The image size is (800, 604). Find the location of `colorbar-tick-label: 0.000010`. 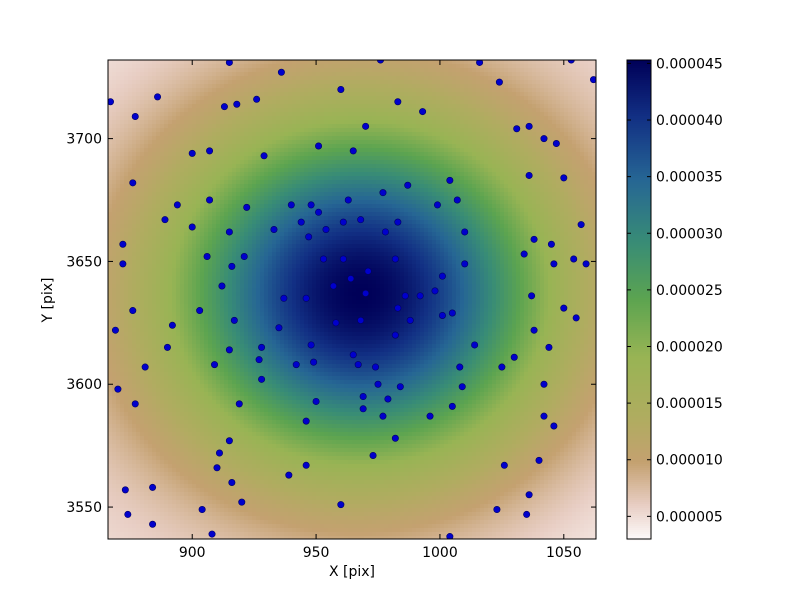

colorbar-tick-label: 0.000010 is located at coordinates (689, 461).